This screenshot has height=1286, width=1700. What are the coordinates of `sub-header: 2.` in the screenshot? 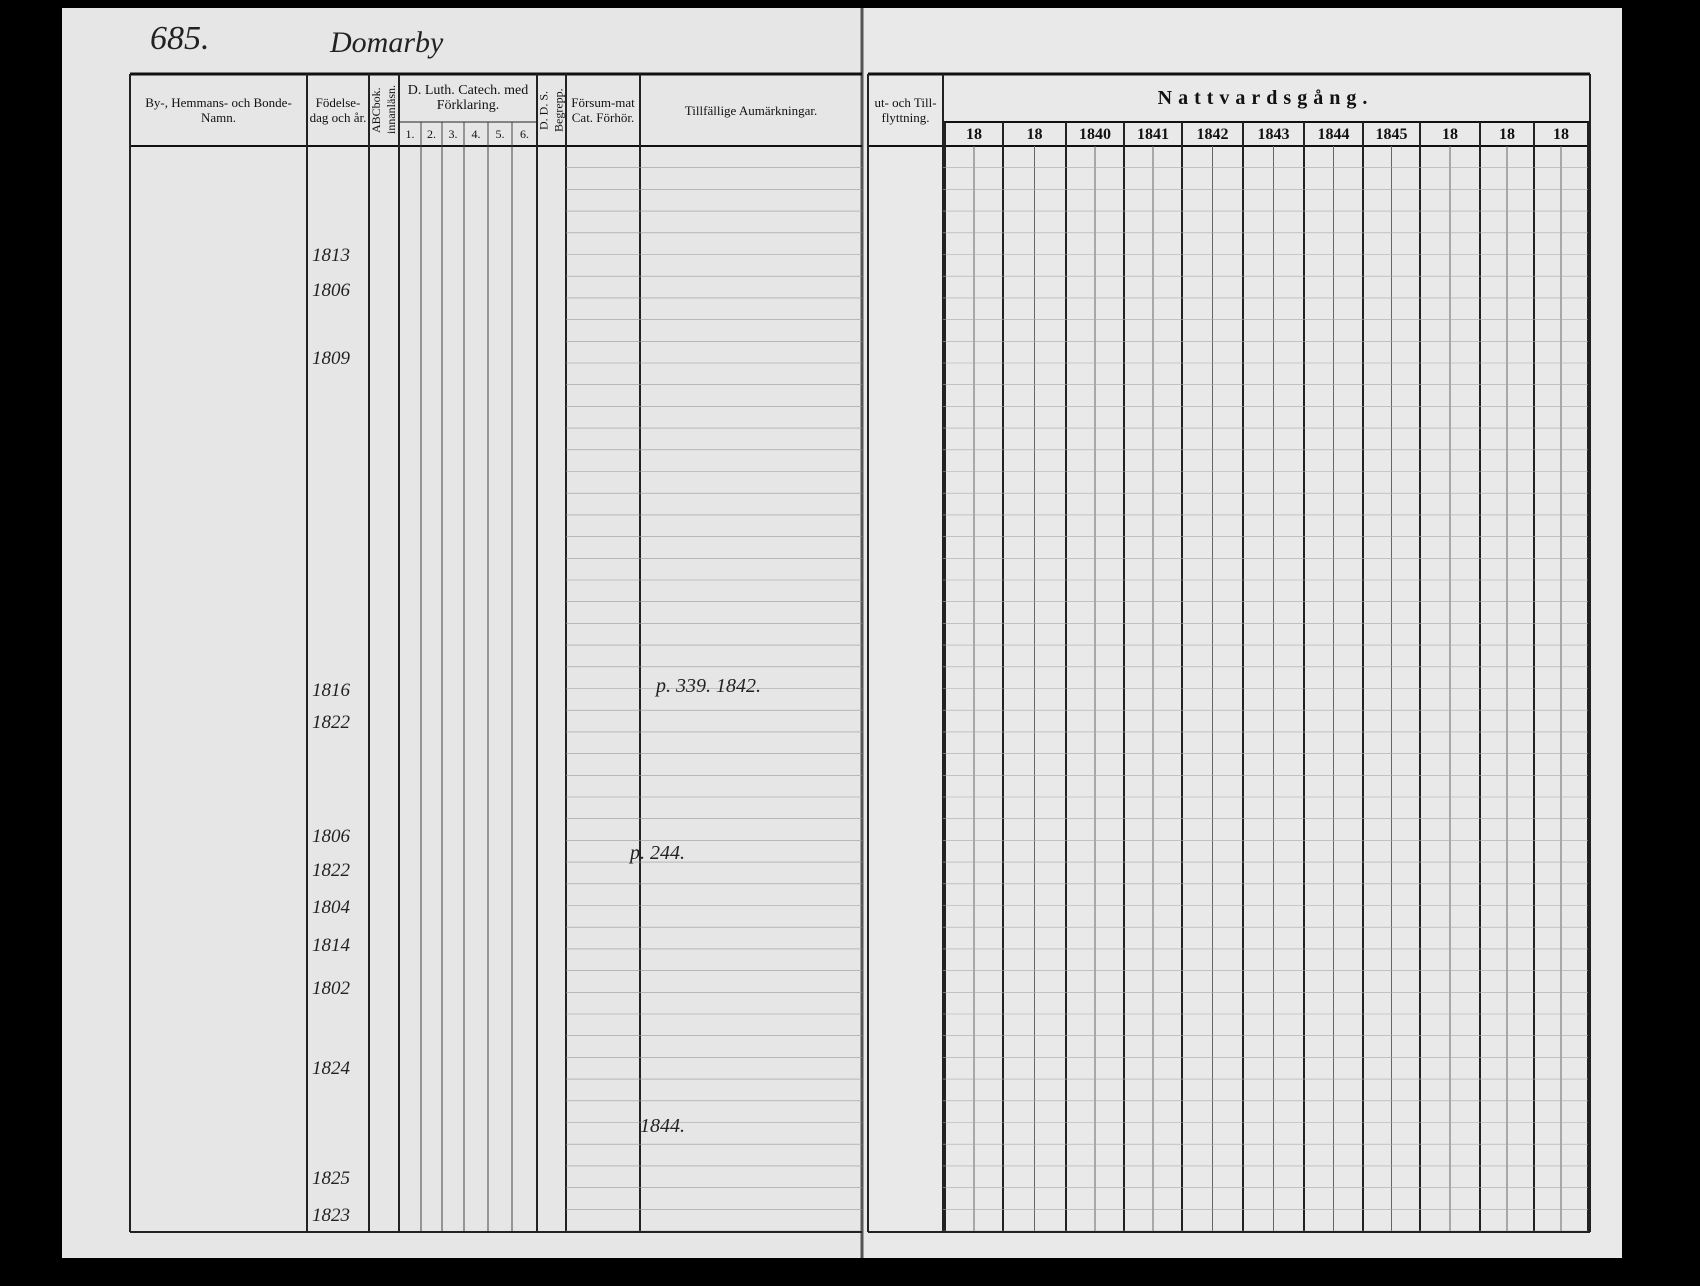 It's located at (431, 133).